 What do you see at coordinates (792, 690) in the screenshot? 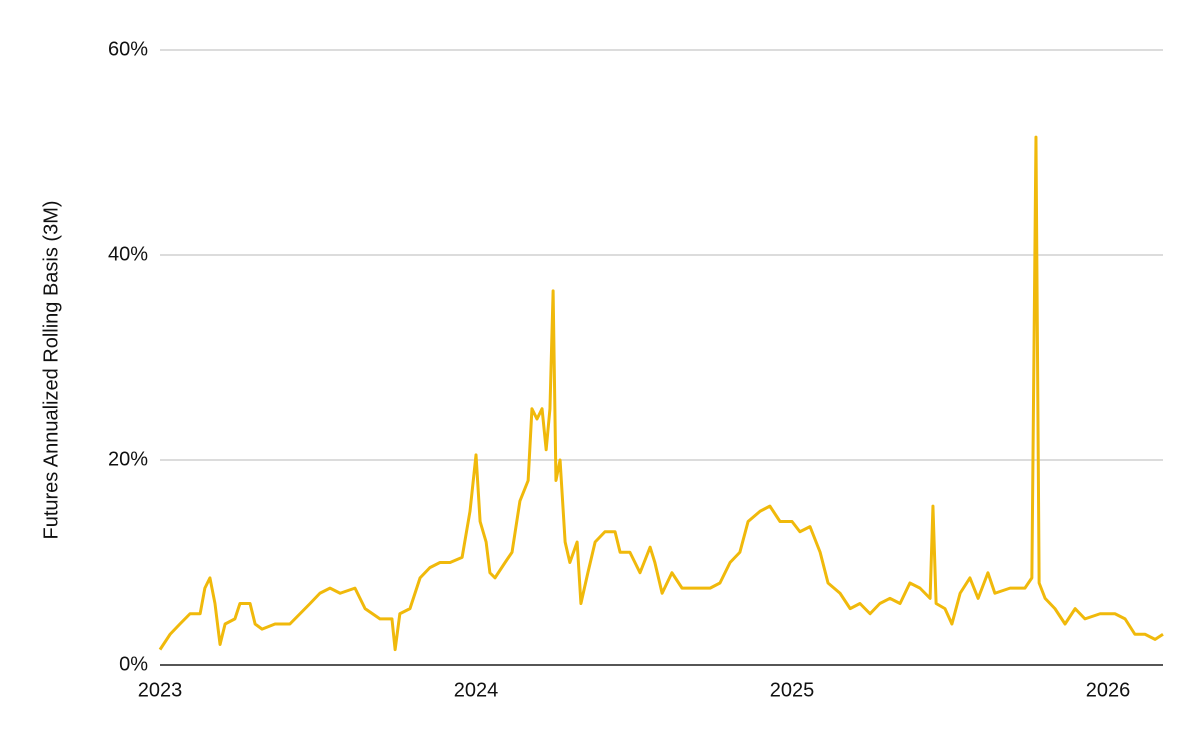
I see `x-tick-label: 2025` at bounding box center [792, 690].